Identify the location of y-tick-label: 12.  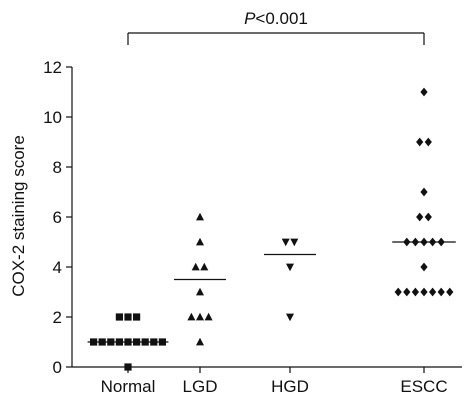
(52, 67).